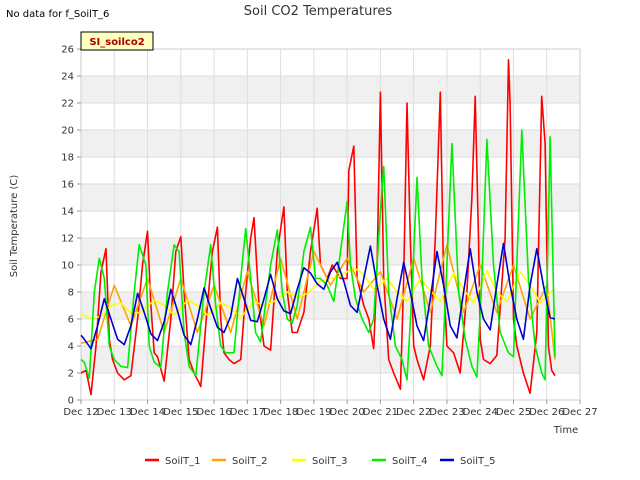  Describe the element at coordinates (318, 11) in the screenshot. I see `chart-title: Soil CO2 Temperatures` at that location.